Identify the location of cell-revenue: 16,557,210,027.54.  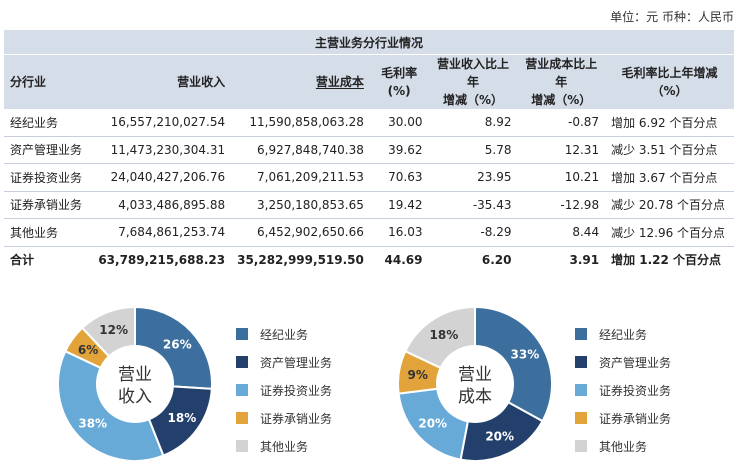
(162, 123).